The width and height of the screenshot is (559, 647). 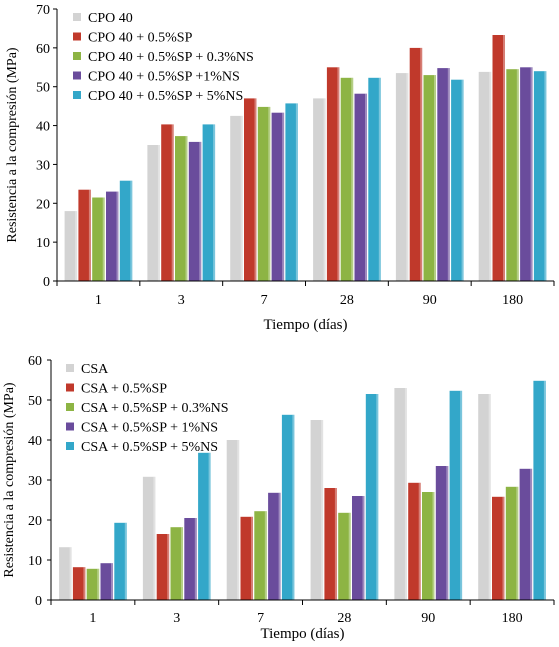 What do you see at coordinates (149, 428) in the screenshot?
I see `legend-label: CSA + 0.5%SP + 1%NS` at bounding box center [149, 428].